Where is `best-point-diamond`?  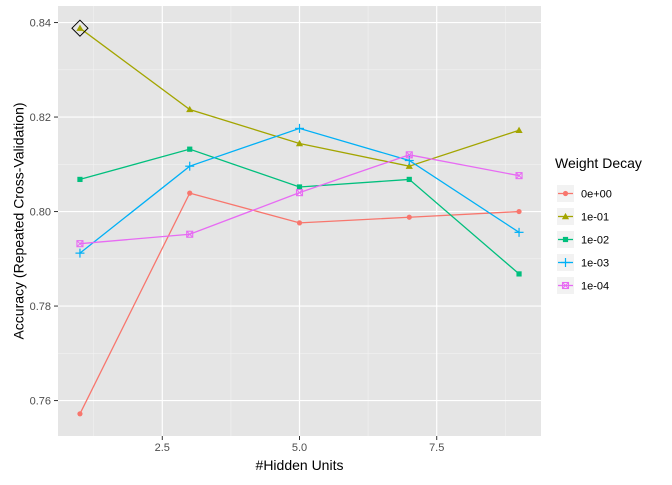 best-point-diamond is located at coordinates (80, 28).